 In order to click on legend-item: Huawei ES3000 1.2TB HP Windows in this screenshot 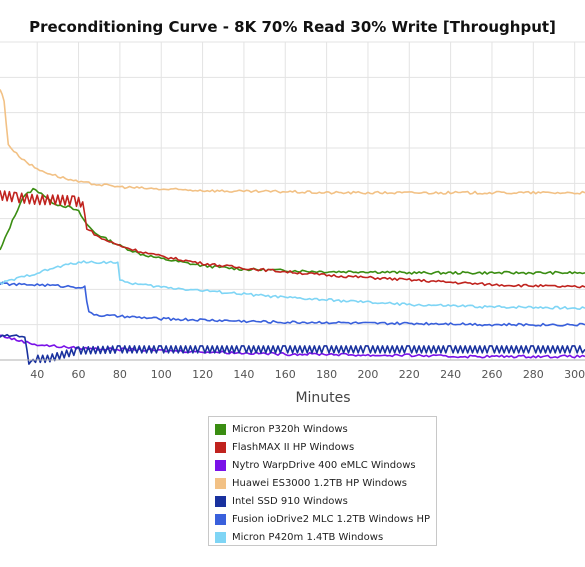, I will do `click(325, 483)`.